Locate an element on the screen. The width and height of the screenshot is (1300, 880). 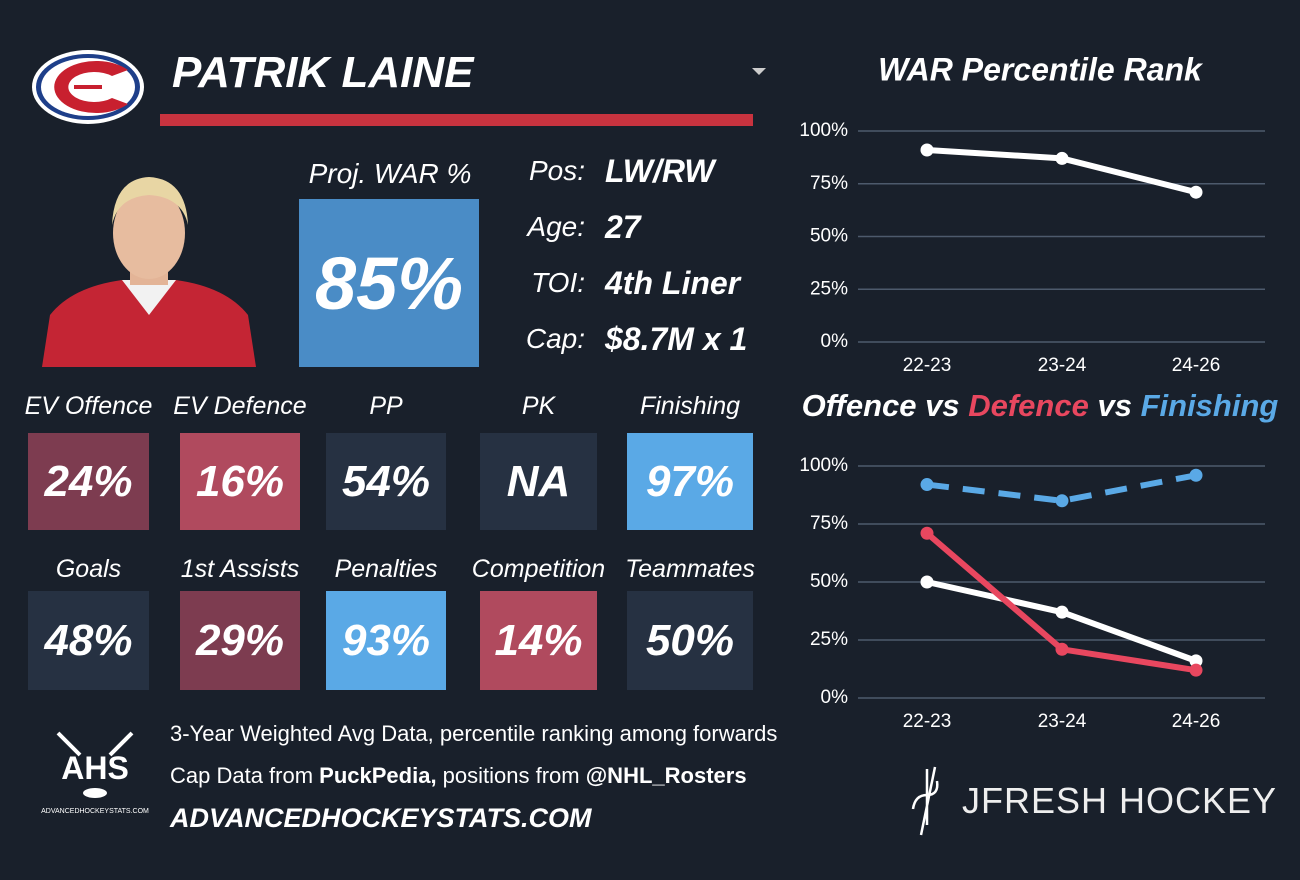
tile-value: NA is located at coordinates (538, 481).